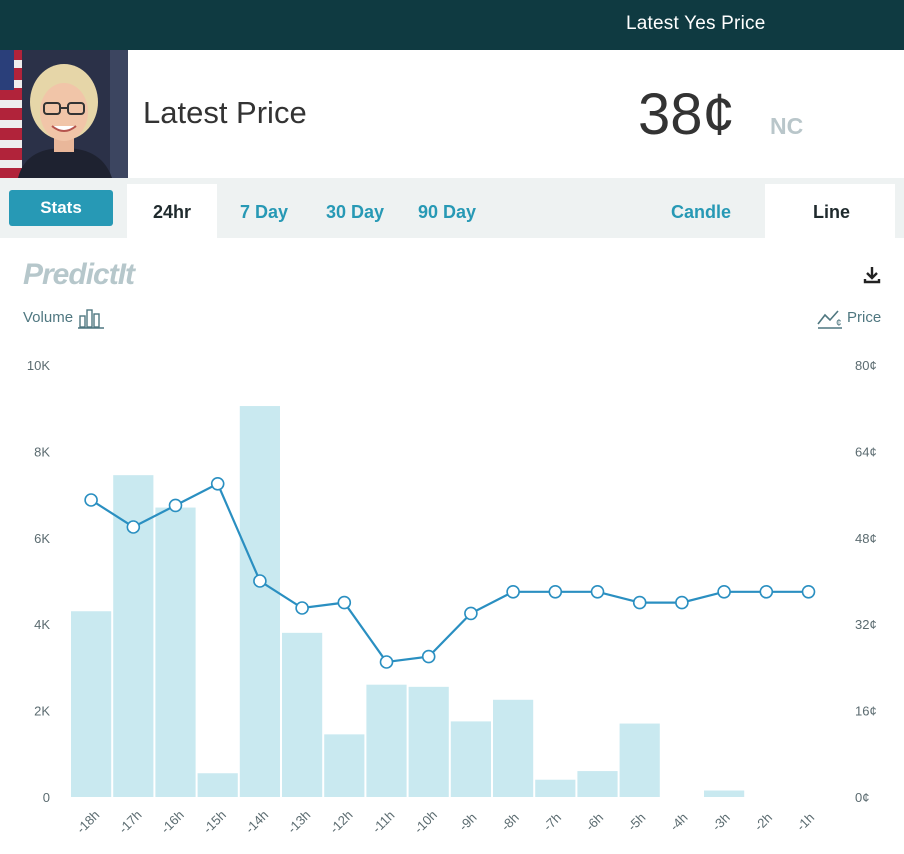 The image size is (904, 854). Describe the element at coordinates (686, 114) in the screenshot. I see `latest-price-value: 38¢` at that location.